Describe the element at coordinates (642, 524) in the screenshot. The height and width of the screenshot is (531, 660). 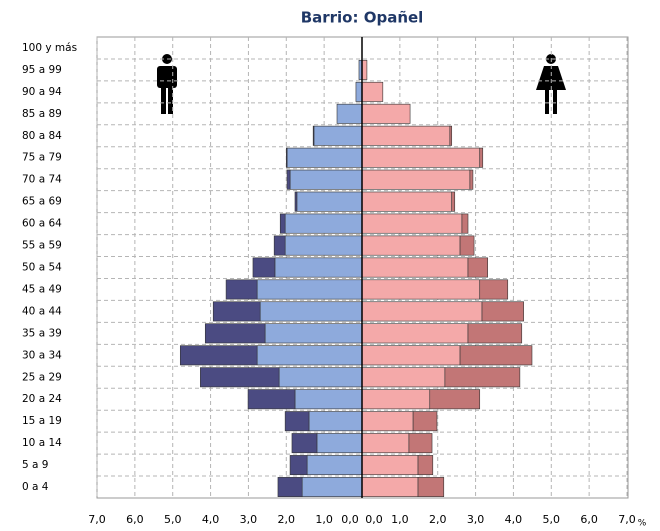
I see `x-unit: %` at that location.